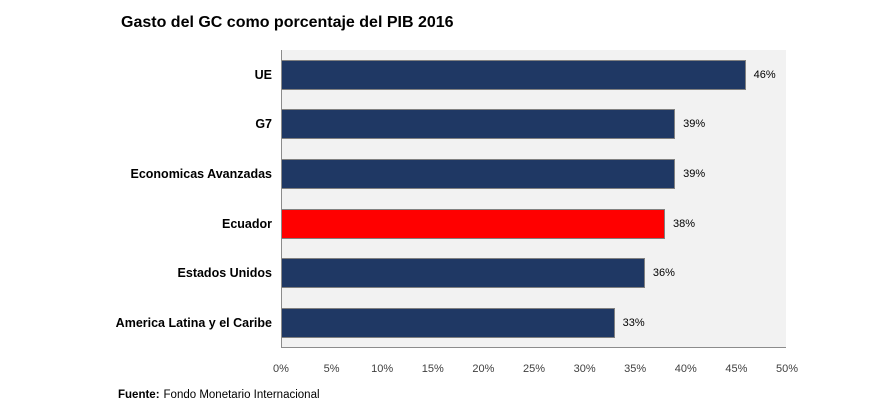 This screenshot has height=417, width=889. Describe the element at coordinates (633, 323) in the screenshot. I see `bar-value-label: 33%` at that location.